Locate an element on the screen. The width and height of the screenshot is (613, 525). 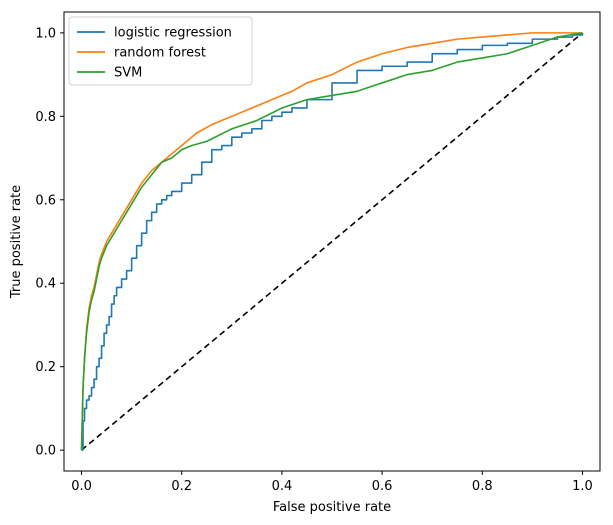
x-axis: 0.0 0.2 0.4 0.6 0.8 1.0 is located at coordinates (332, 482).